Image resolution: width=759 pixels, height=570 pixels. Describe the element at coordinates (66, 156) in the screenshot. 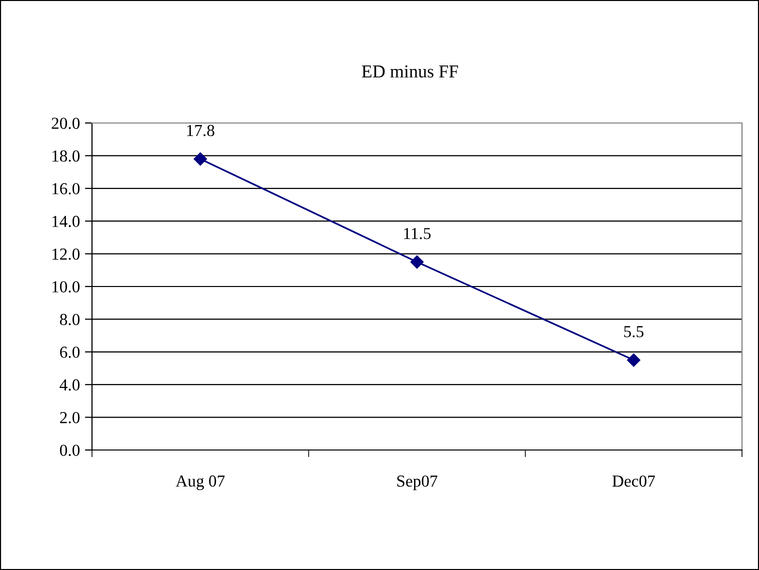

I see `y-tick-label: 18.0` at that location.